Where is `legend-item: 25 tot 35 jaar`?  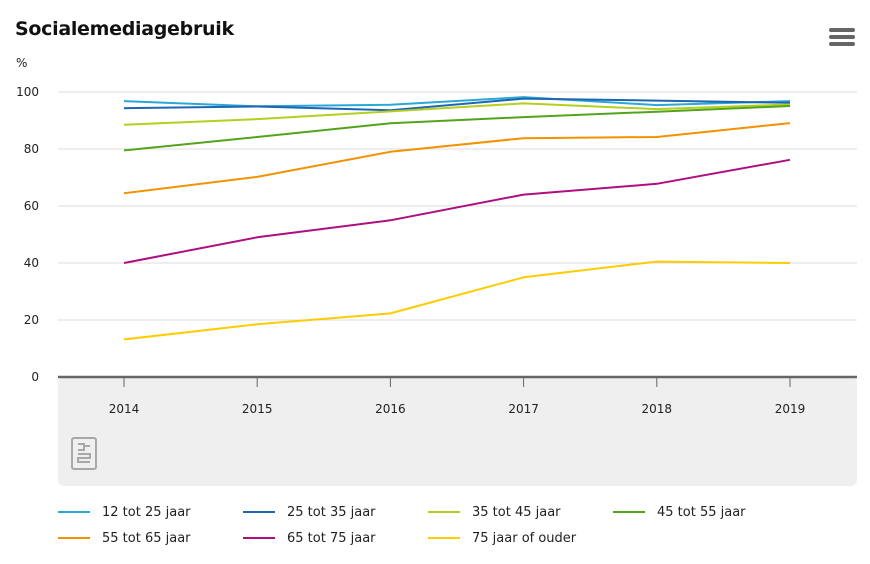
legend-item: 25 tot 35 jaar is located at coordinates (309, 512).